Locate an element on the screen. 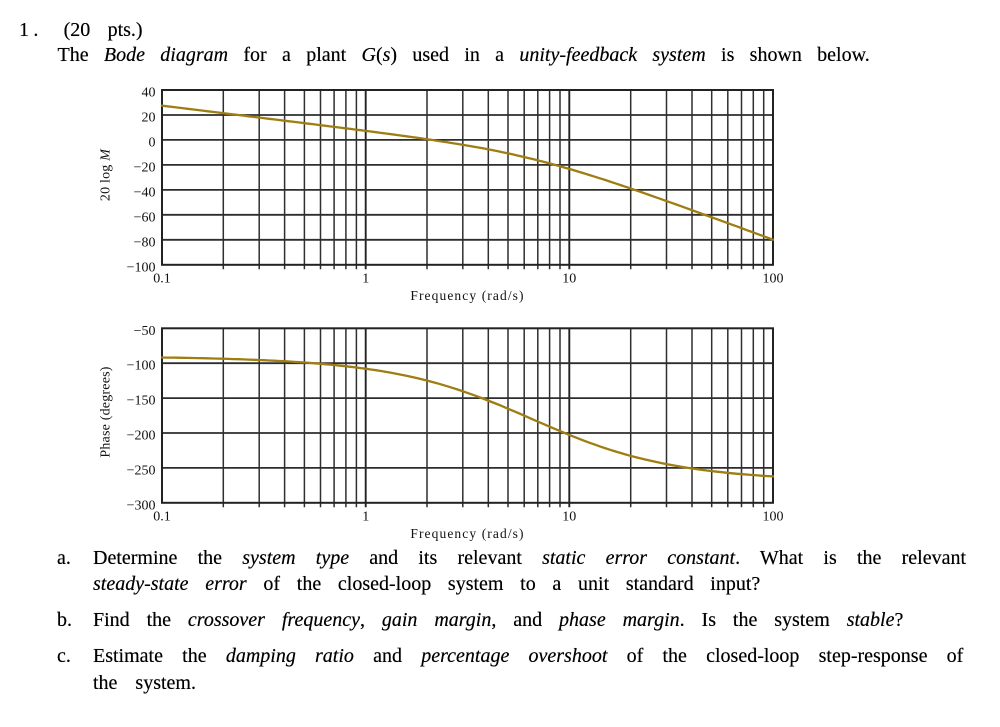 This screenshot has width=1000, height=727. svg-text: −40 is located at coordinates (145, 192).